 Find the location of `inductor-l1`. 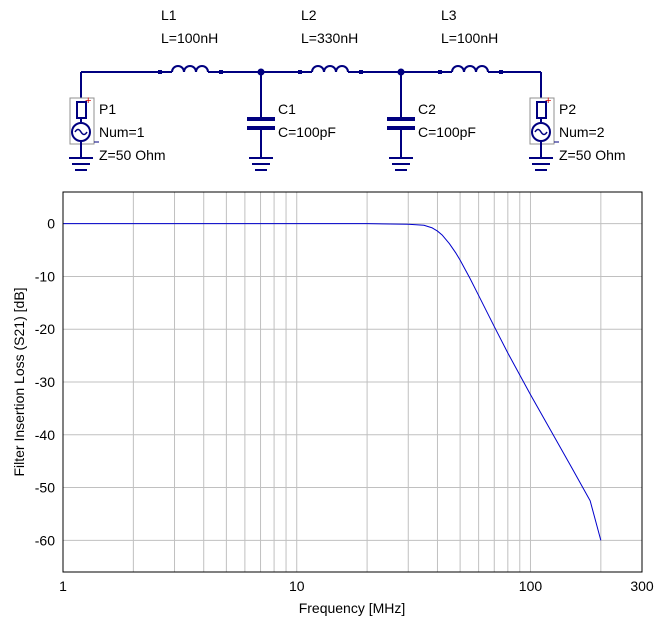

inductor-l1 is located at coordinates (190, 69).